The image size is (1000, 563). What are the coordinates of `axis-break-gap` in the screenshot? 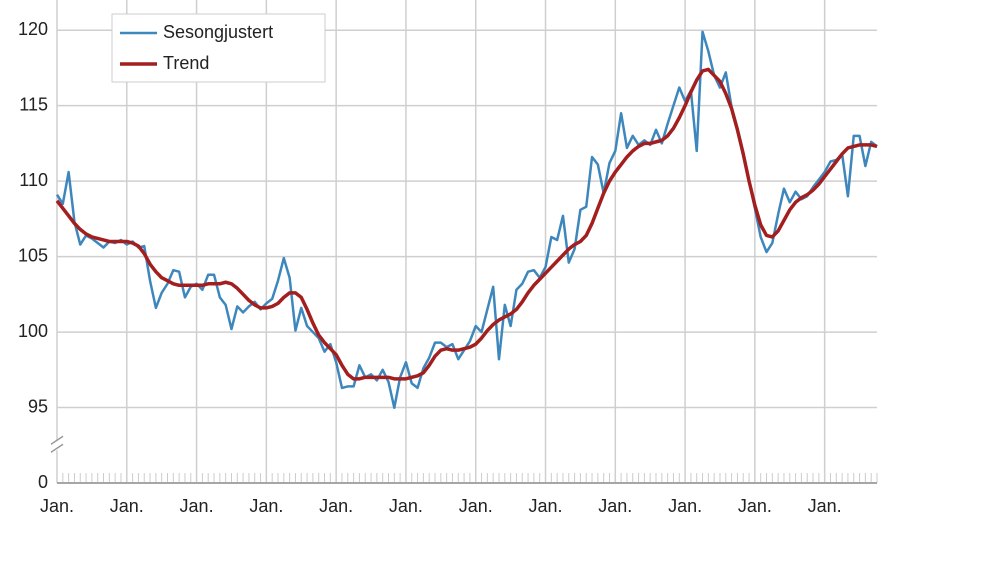 It's located at (57, 445).